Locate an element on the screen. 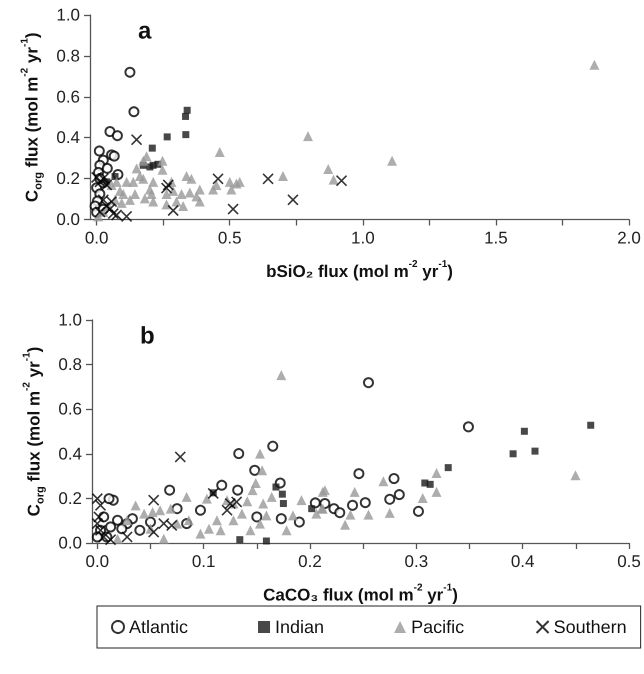 This screenshot has width=644, height=674. legend-label: Indian is located at coordinates (299, 627).